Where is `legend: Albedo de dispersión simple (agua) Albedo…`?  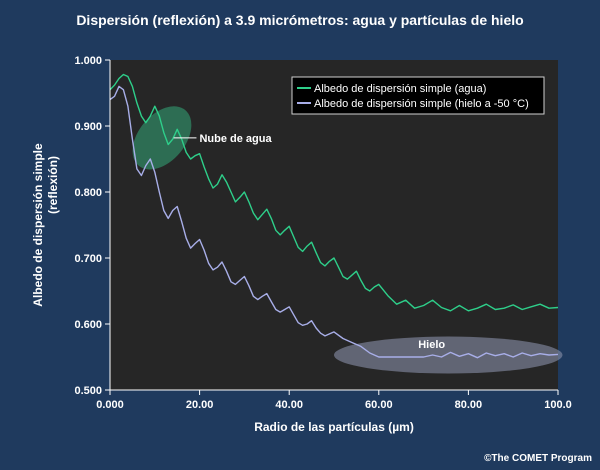 legend: Albedo de dispersión simple (agua) Albedo… is located at coordinates (418, 95).